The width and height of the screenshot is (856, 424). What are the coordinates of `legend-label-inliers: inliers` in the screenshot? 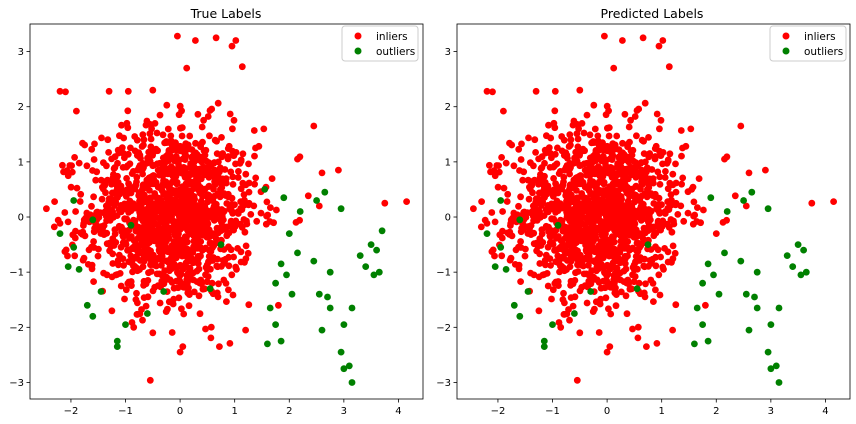 It's located at (820, 37).